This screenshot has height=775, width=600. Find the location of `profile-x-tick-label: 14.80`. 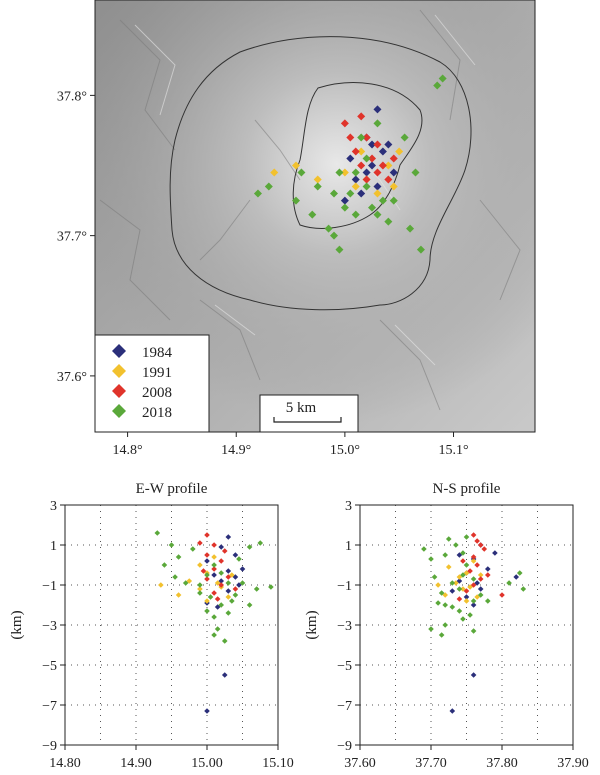

profile-x-tick-label: 14.80 is located at coordinates (65, 763).